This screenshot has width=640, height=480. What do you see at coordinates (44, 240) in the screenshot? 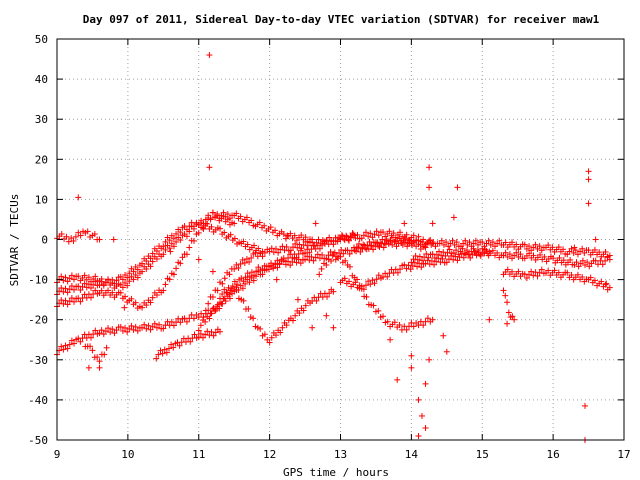
I see `y-tick-label: 0` at bounding box center [44, 240].